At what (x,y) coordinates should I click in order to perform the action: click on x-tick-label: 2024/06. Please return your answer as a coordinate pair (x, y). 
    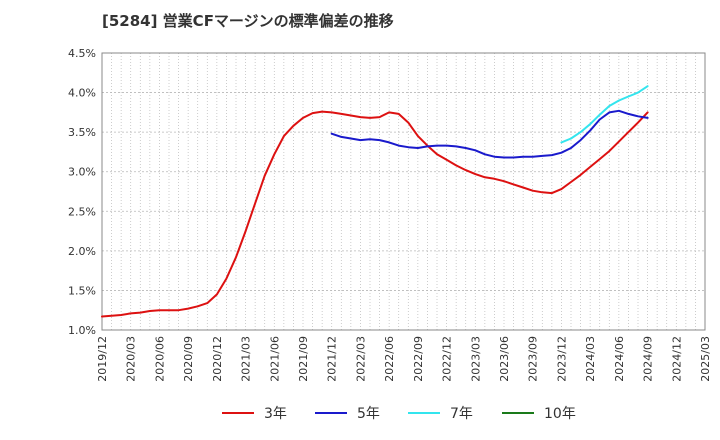
    Looking at the image, I should click on (619, 359).